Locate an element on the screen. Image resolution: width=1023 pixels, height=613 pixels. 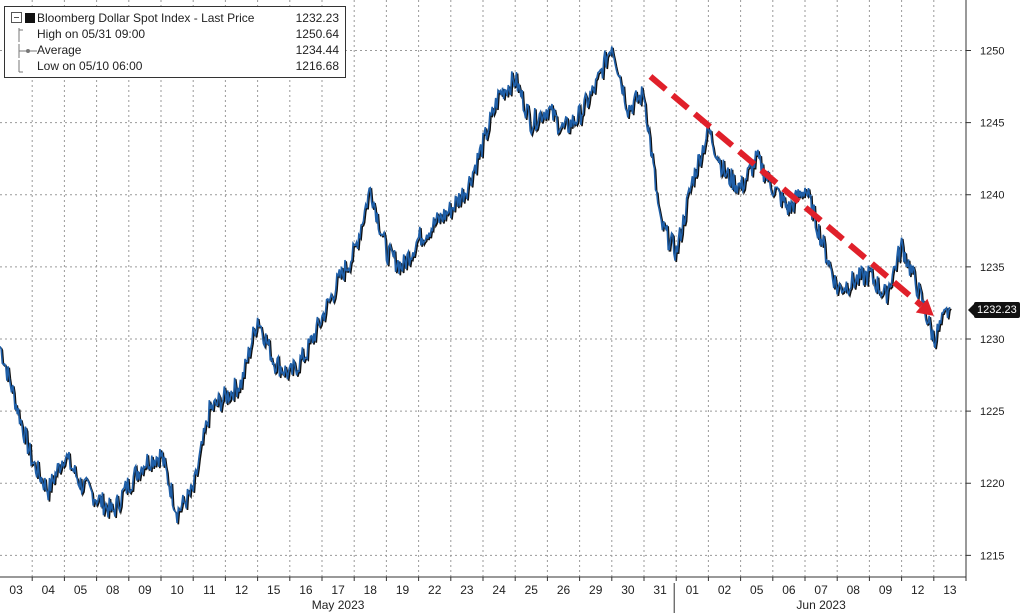
x-tick-label: 26 is located at coordinates (564, 590).